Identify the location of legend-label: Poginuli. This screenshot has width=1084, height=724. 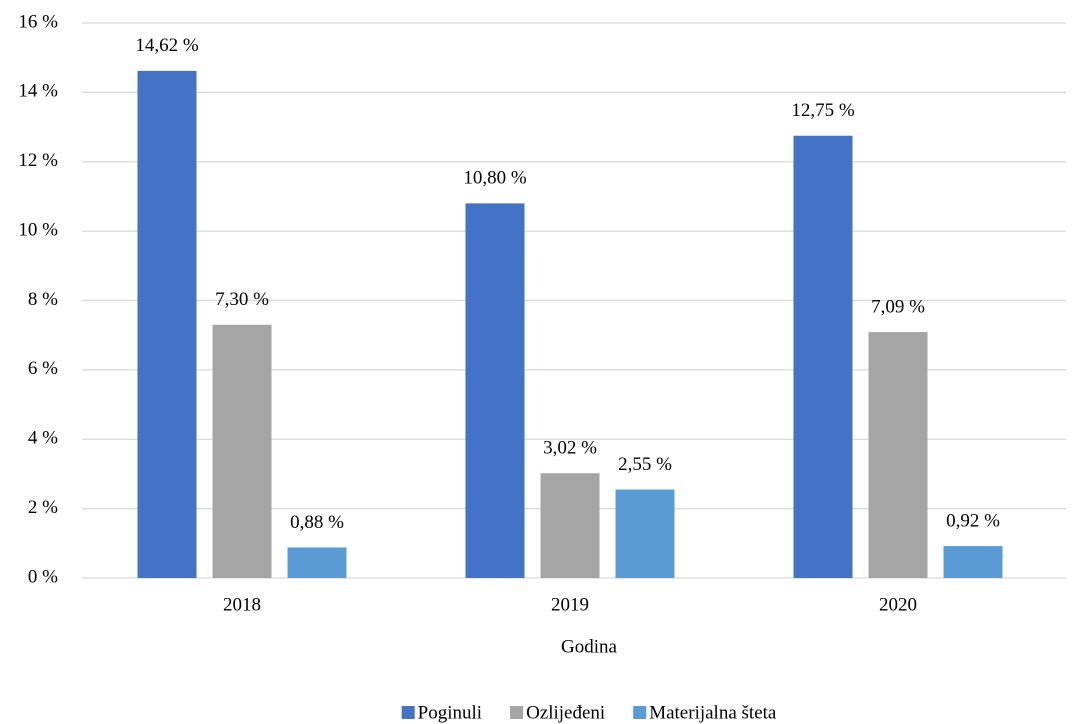
(450, 712).